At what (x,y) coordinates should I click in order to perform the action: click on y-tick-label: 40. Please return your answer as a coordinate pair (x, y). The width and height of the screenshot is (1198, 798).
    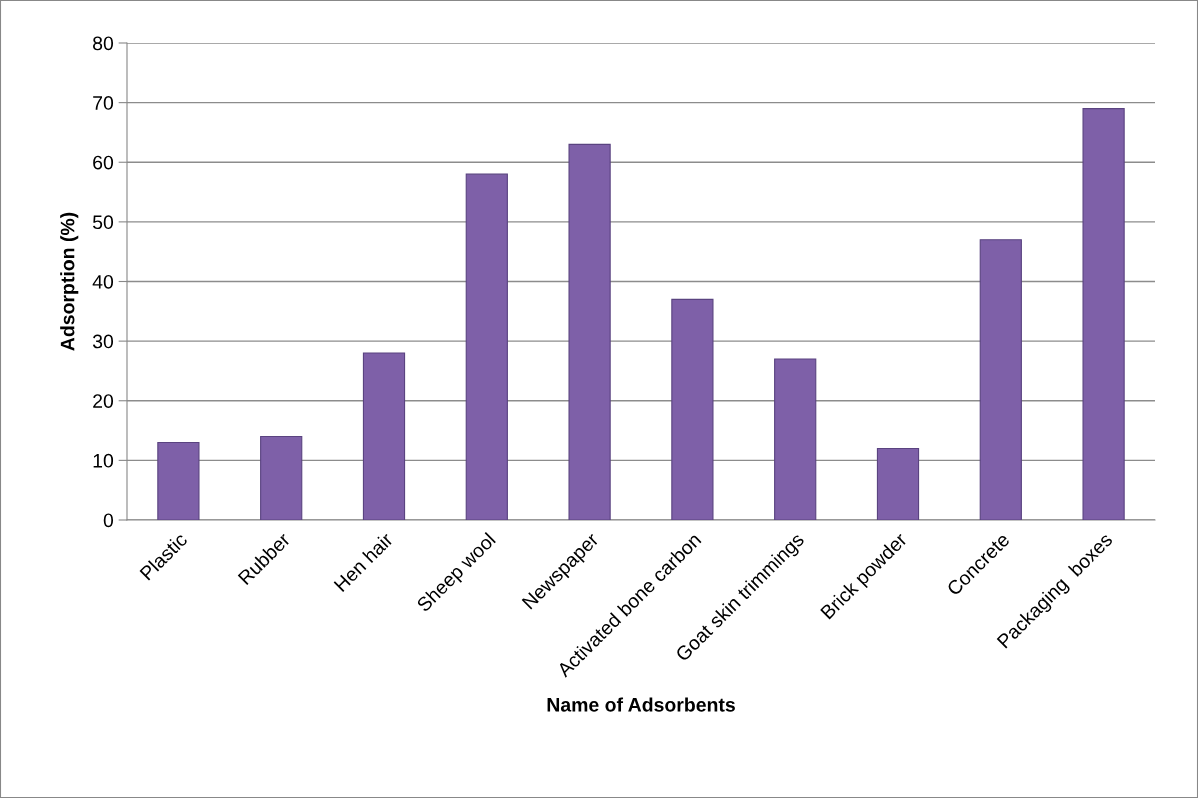
    Looking at the image, I should click on (103, 281).